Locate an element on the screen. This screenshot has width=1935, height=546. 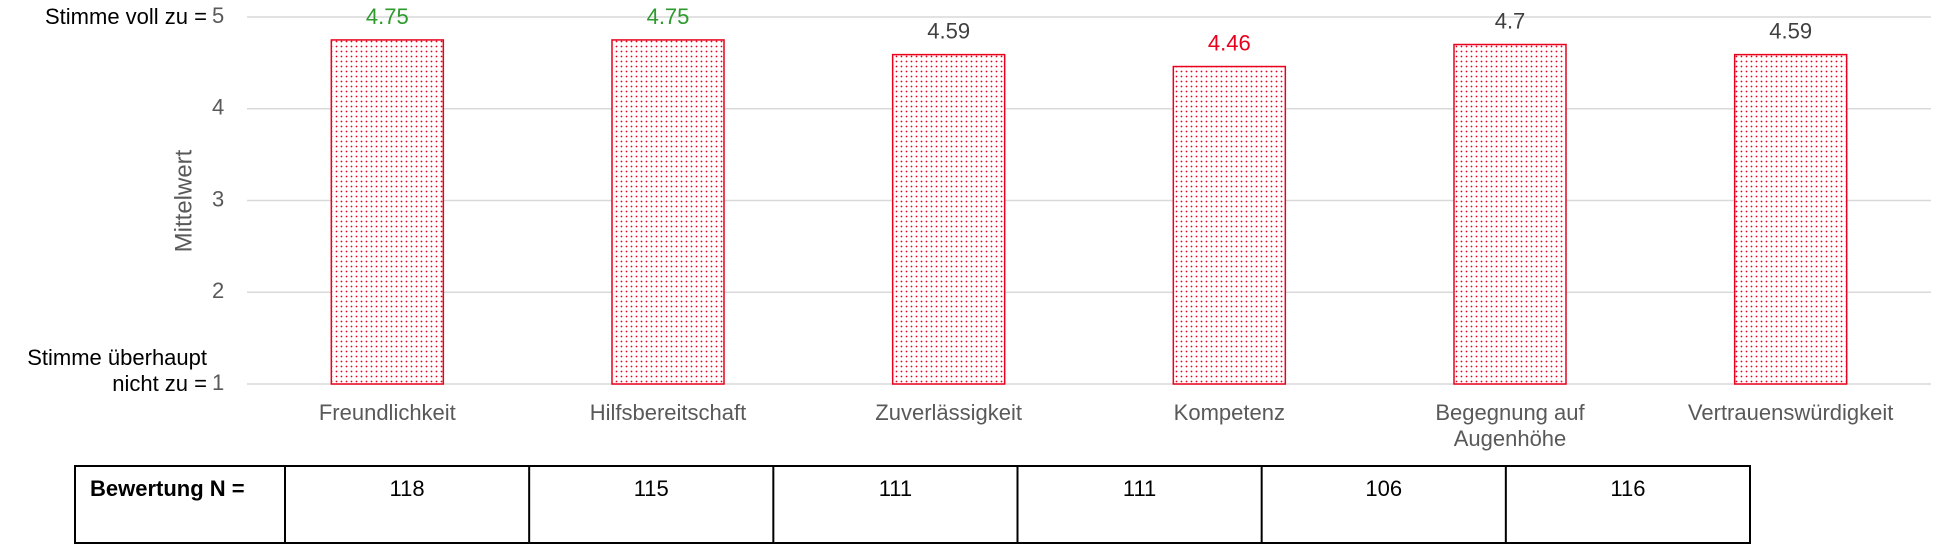
y-bottom-annotation: Stimme überhaupt nicht zu = is located at coordinates (117, 370).